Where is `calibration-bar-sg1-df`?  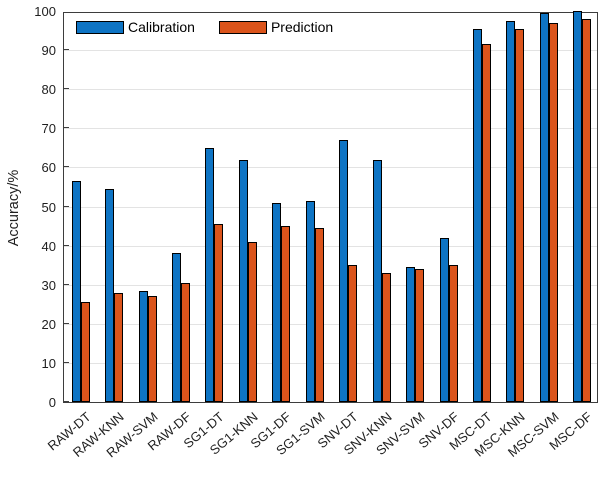
calibration-bar-sg1-df is located at coordinates (277, 302).